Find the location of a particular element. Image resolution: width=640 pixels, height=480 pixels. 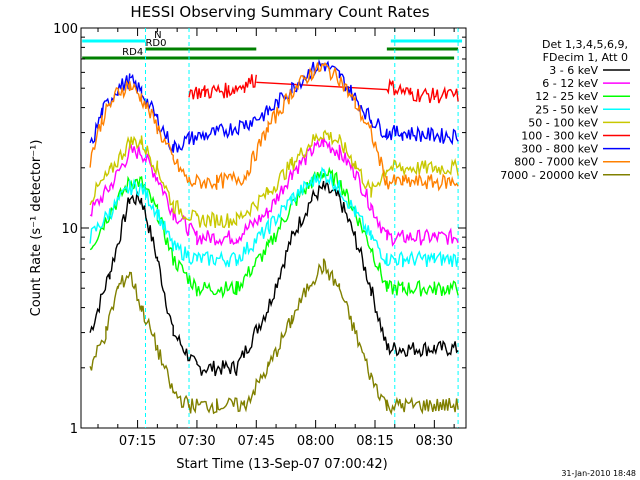

legend-header: Det 1,3,4,5,6,9, is located at coordinates (585, 44).